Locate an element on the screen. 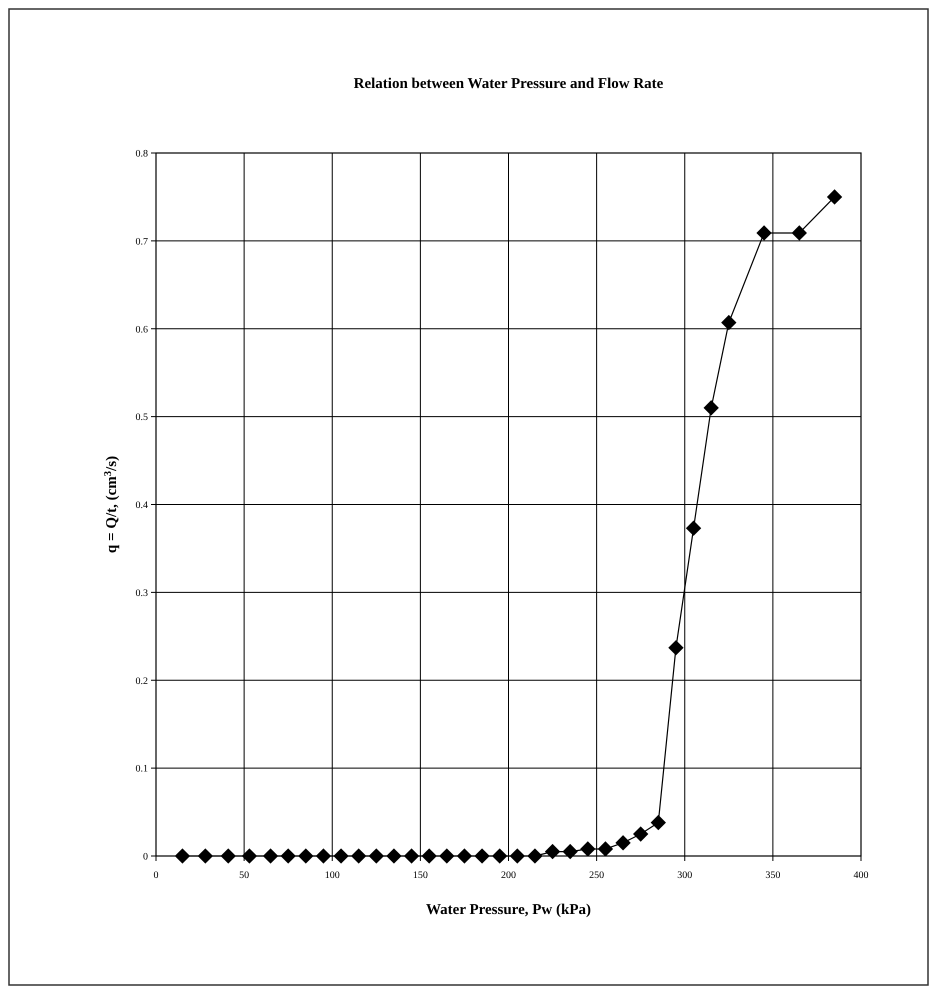 The height and width of the screenshot is (994, 937). x-tick-label: 200 is located at coordinates (508, 875).